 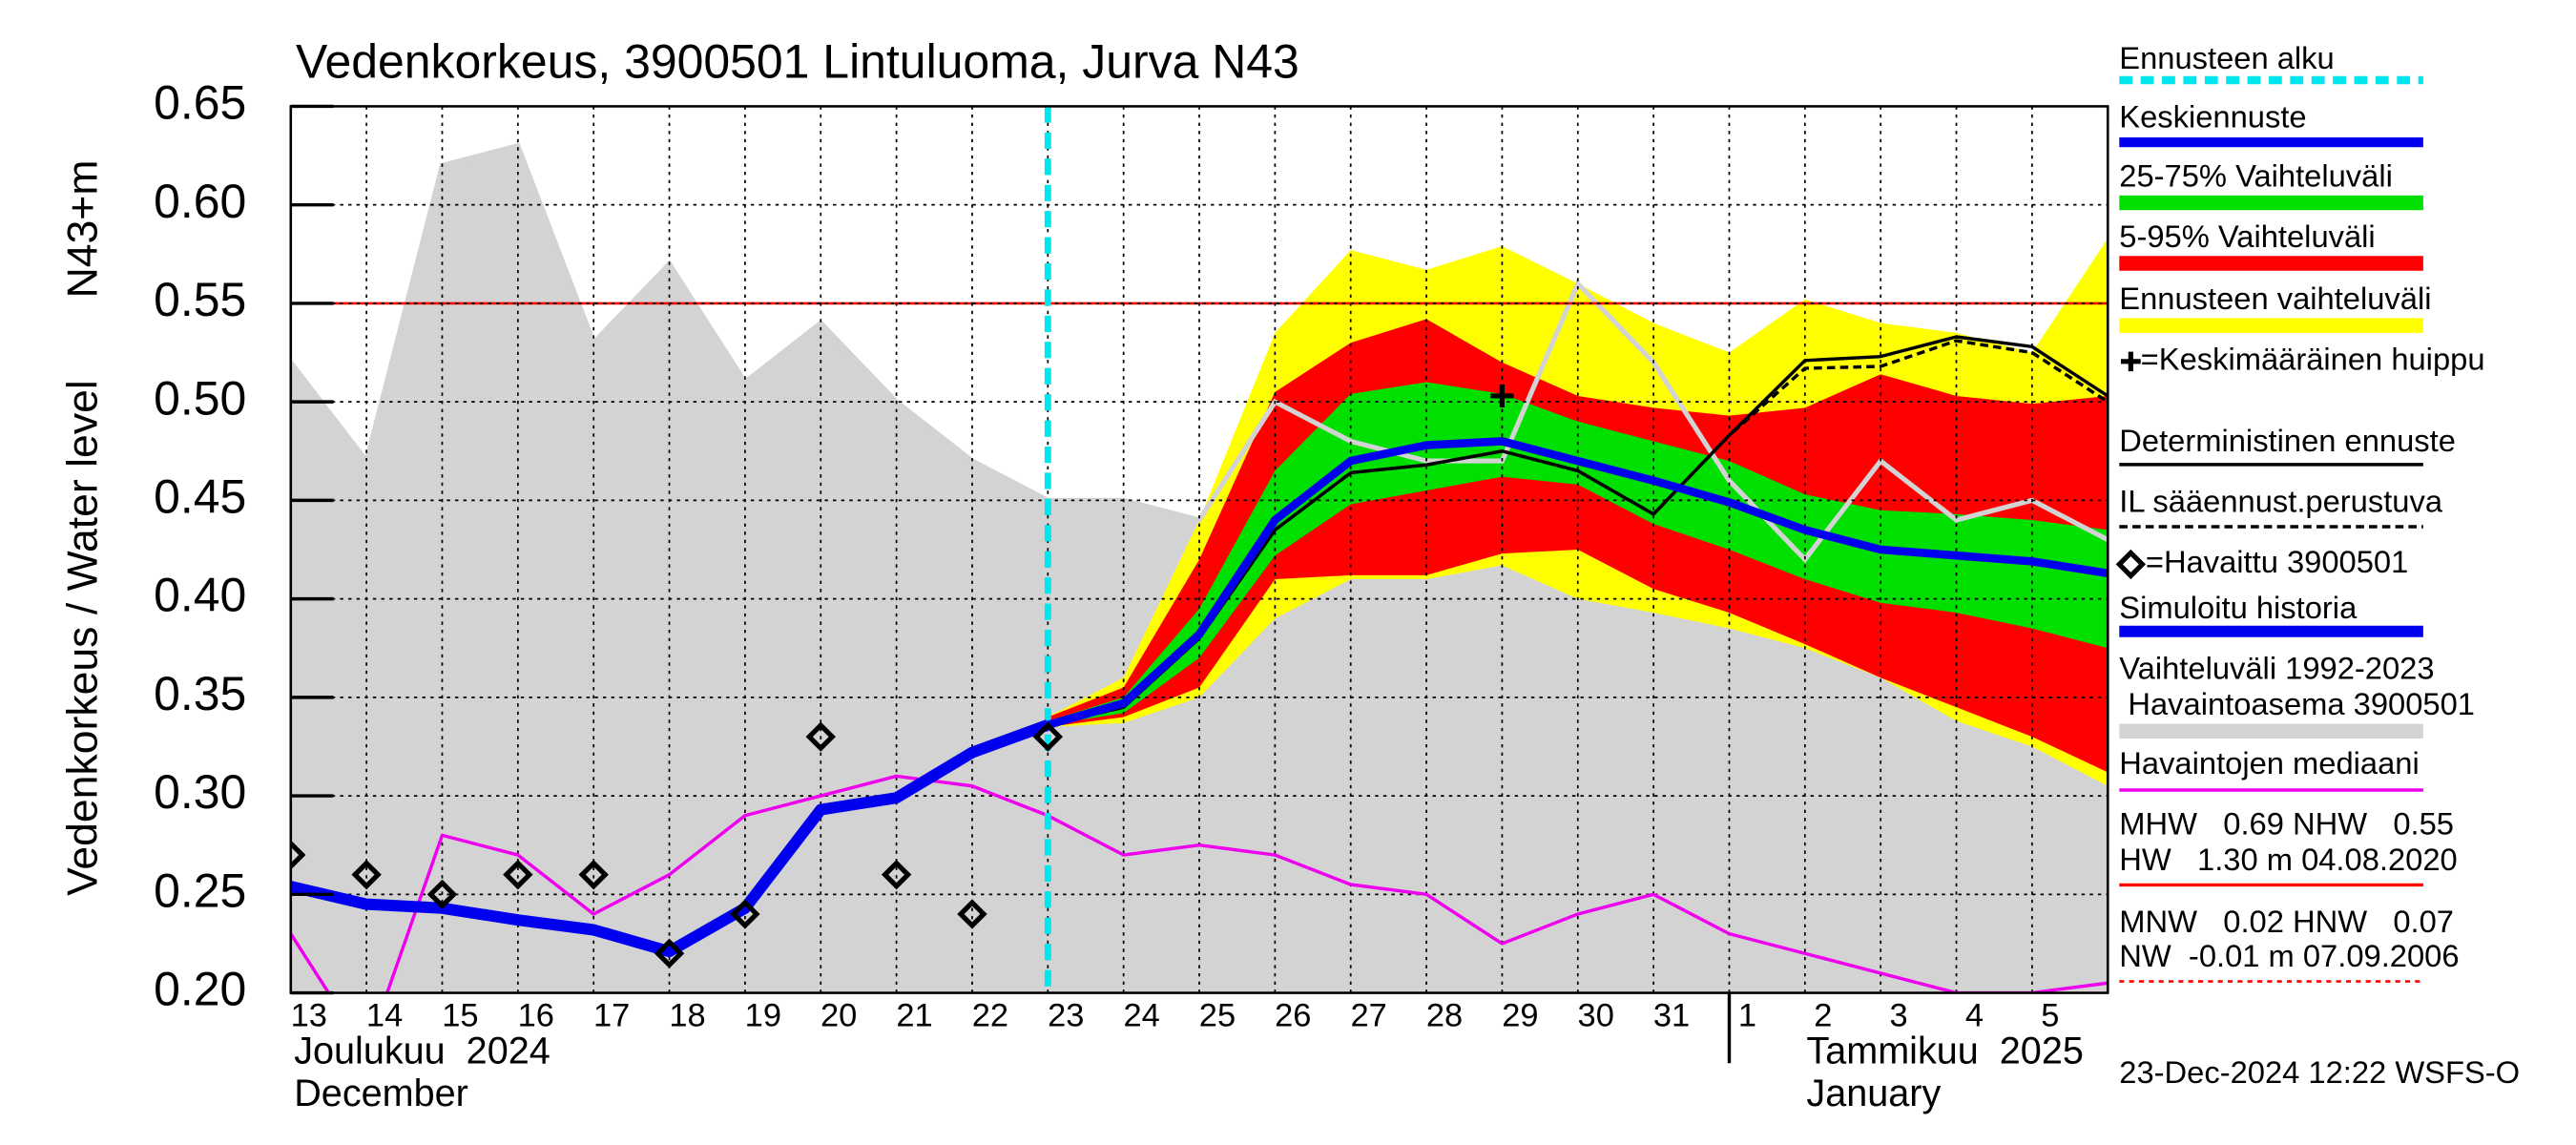 What do you see at coordinates (2050, 1015) in the screenshot?
I see `x-tick-label: 5` at bounding box center [2050, 1015].